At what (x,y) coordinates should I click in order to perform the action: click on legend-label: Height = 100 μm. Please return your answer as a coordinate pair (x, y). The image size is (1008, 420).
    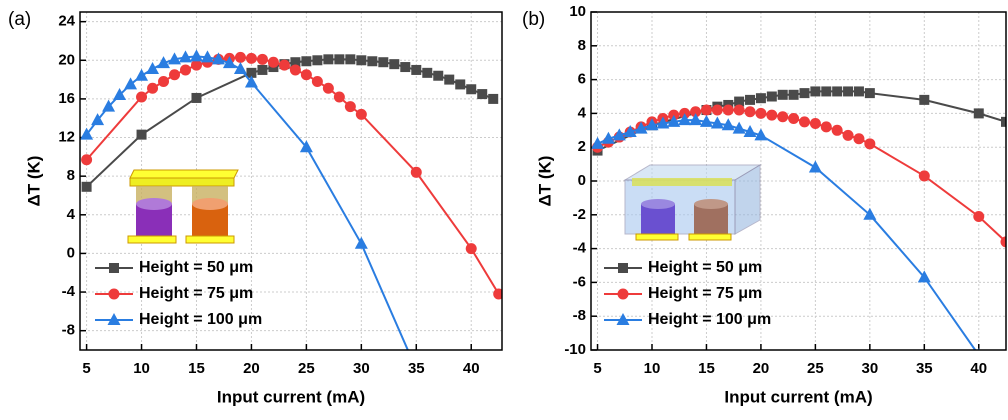
    Looking at the image, I should click on (200, 319).